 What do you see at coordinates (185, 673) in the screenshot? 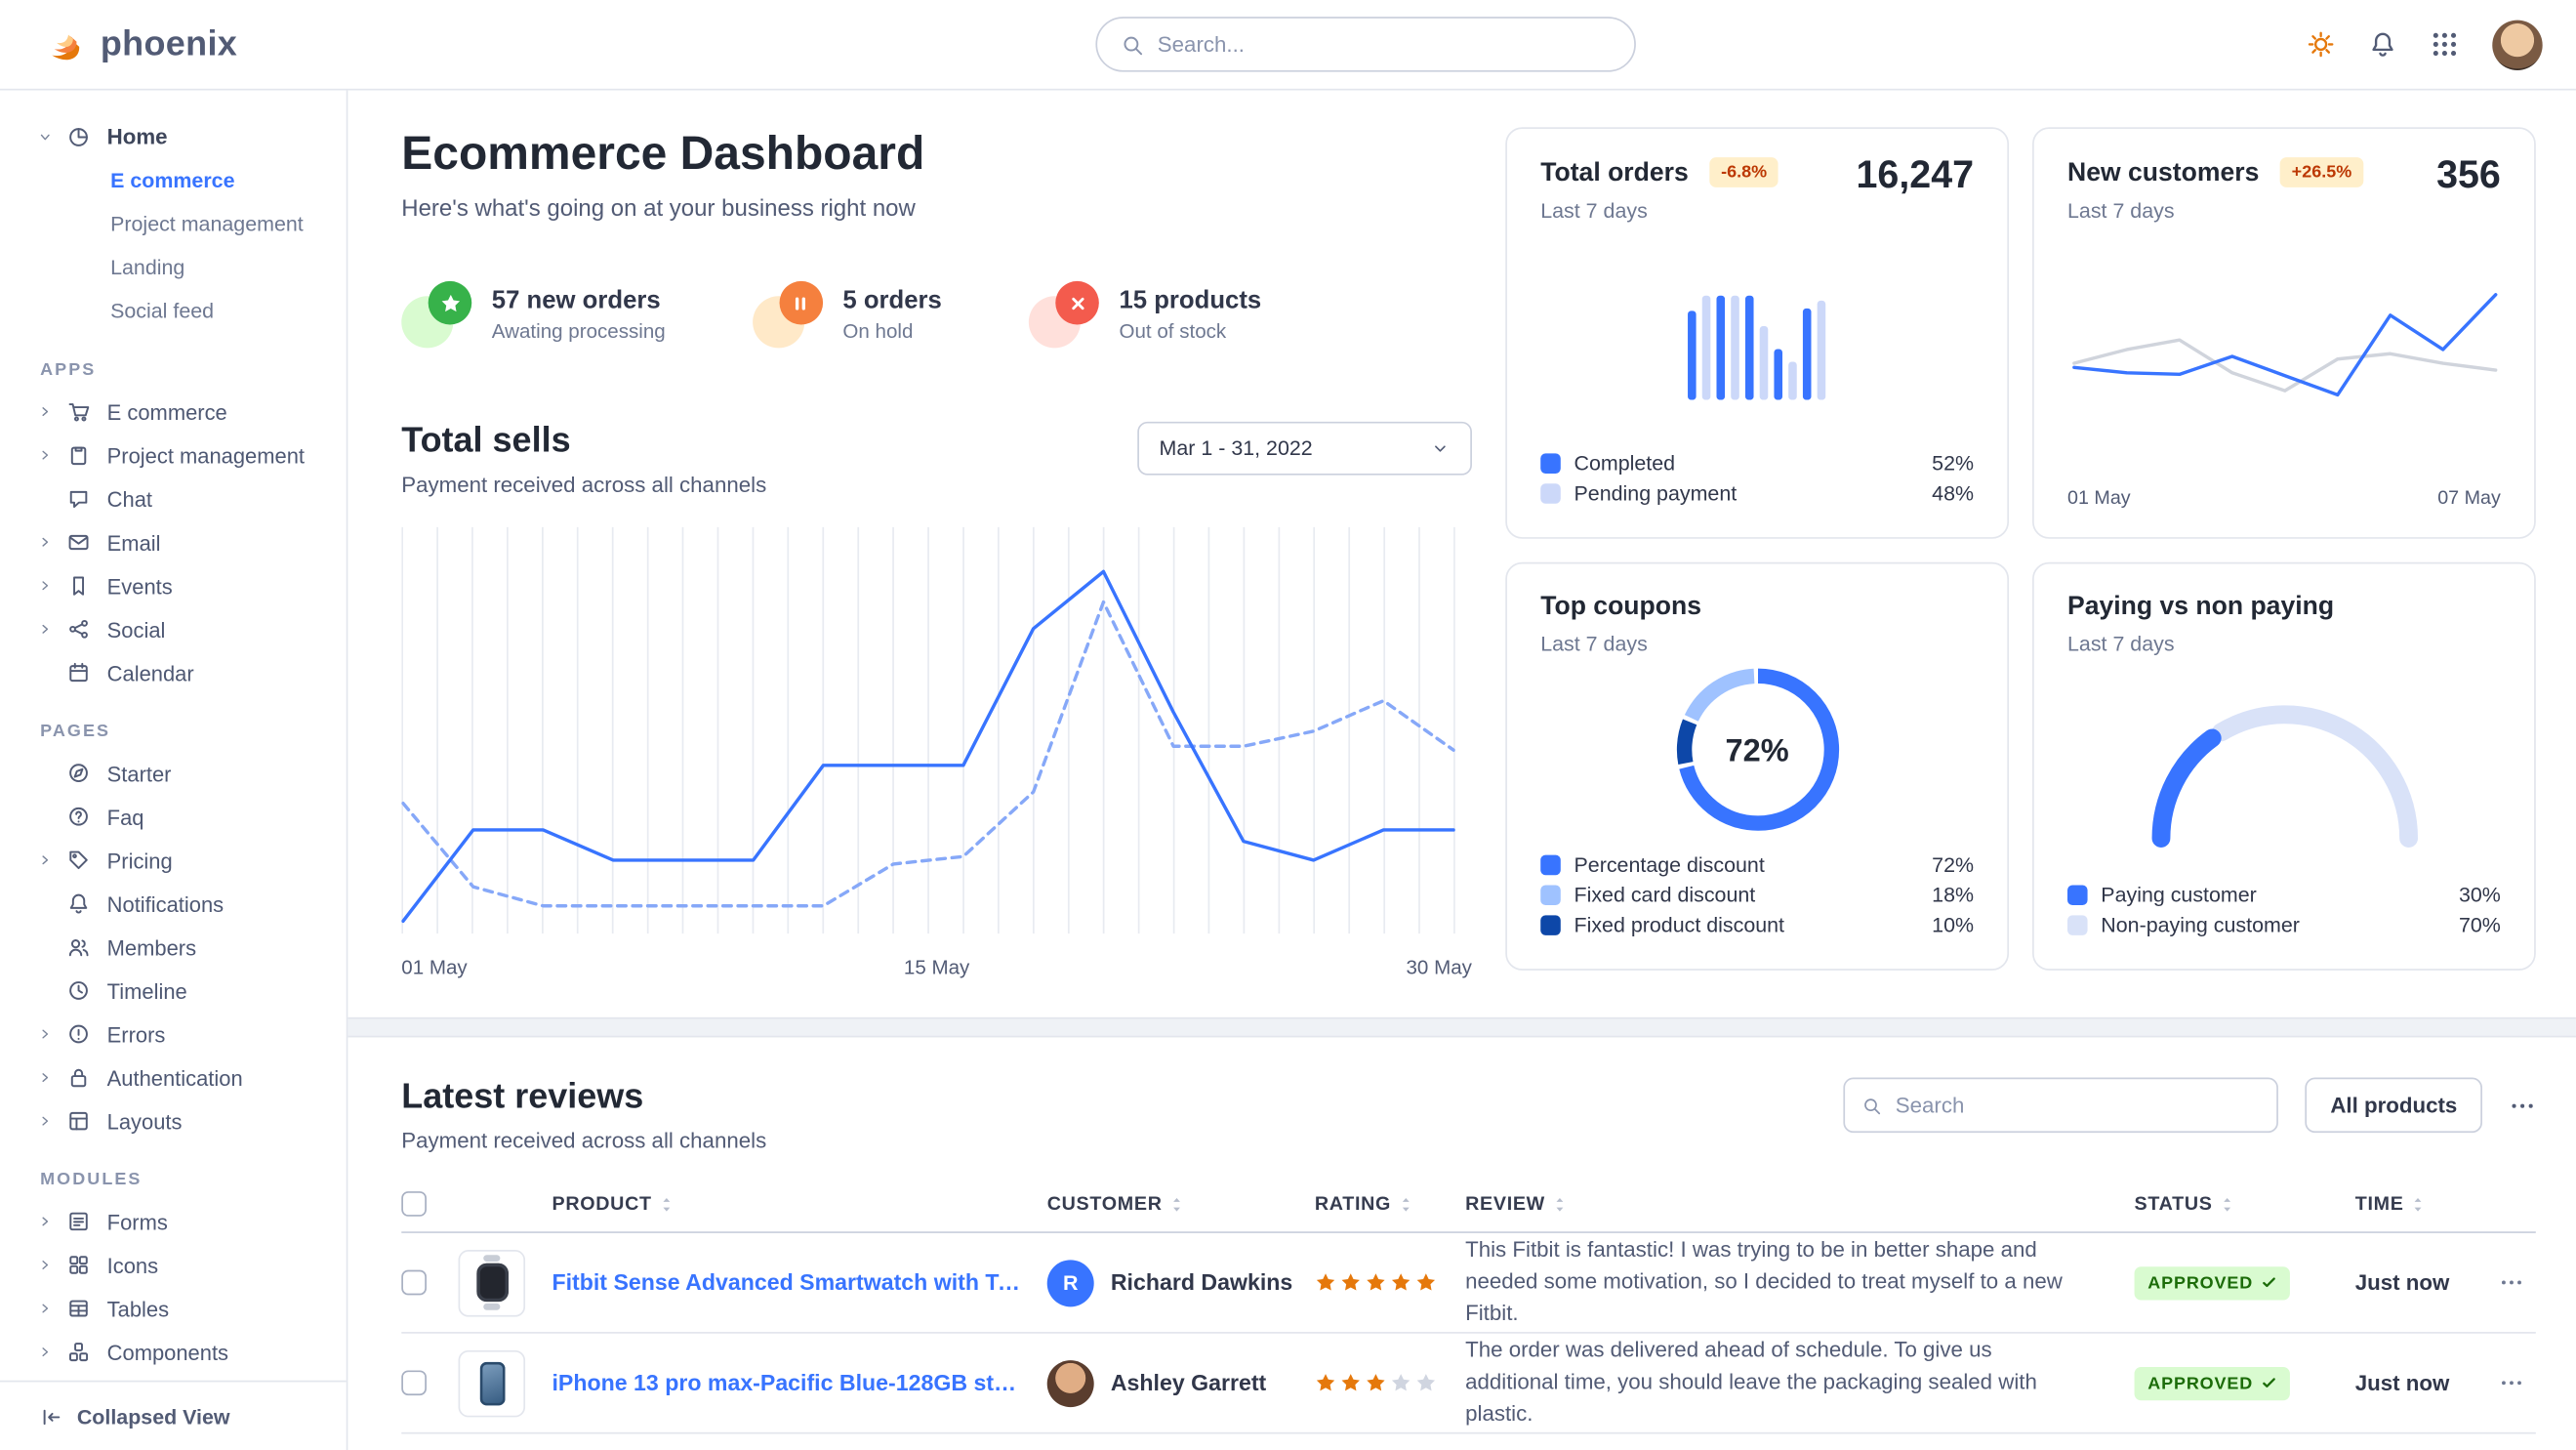
I see `sidebar-item-calendar: Calendar` at bounding box center [185, 673].